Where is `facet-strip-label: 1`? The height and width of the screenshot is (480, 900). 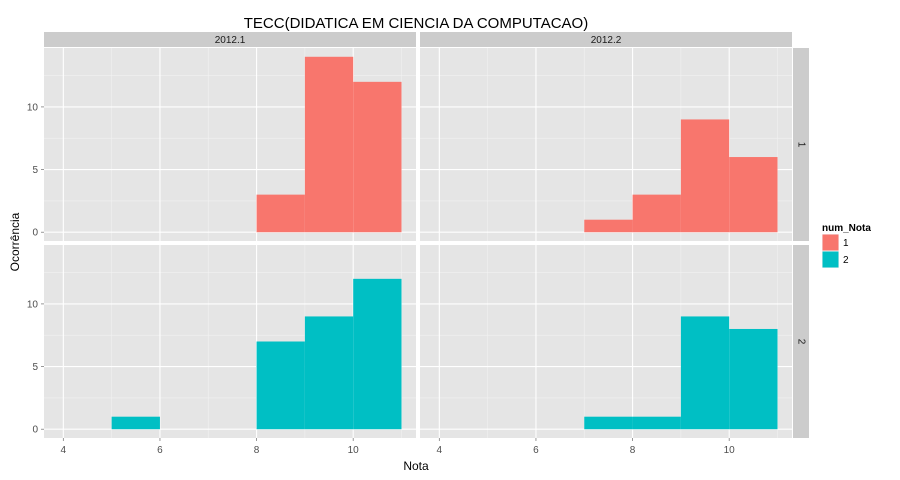 facet-strip-label: 1 is located at coordinates (800, 145).